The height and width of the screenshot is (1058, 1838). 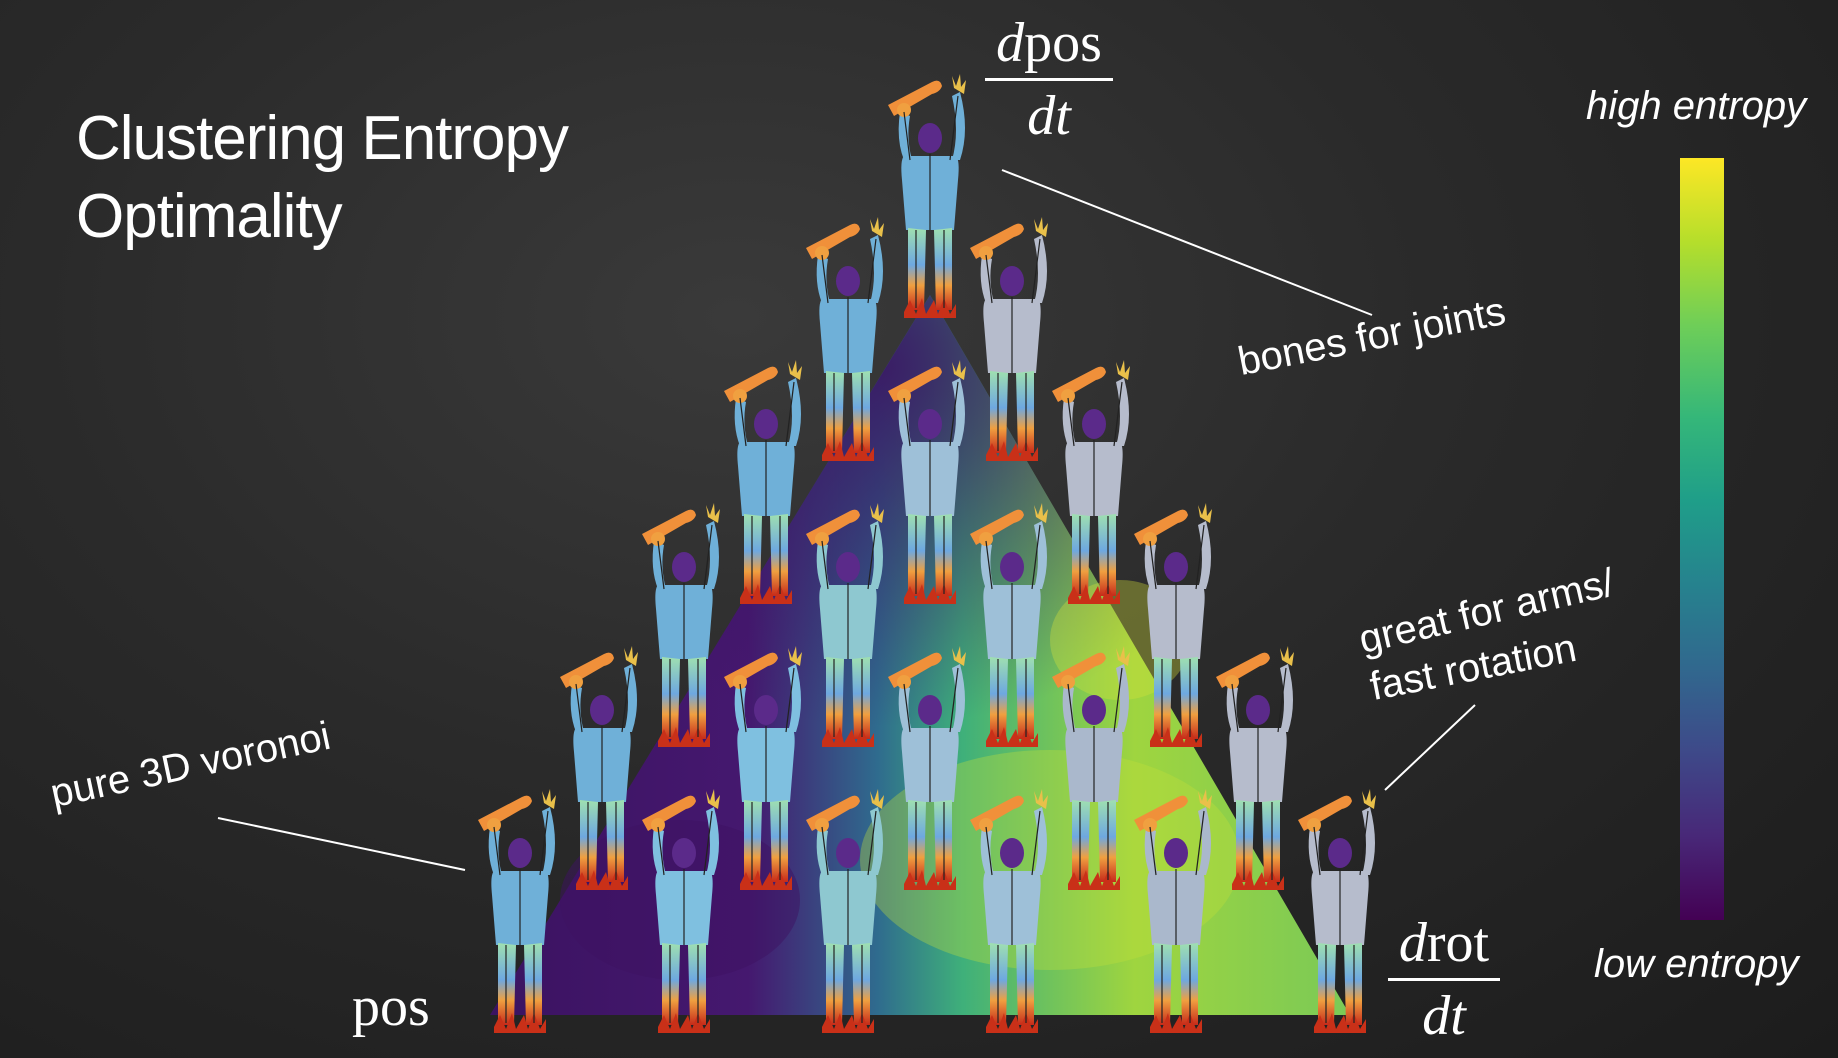 What do you see at coordinates (1696, 106) in the screenshot?
I see `colorbar-top-label: high entropy` at bounding box center [1696, 106].